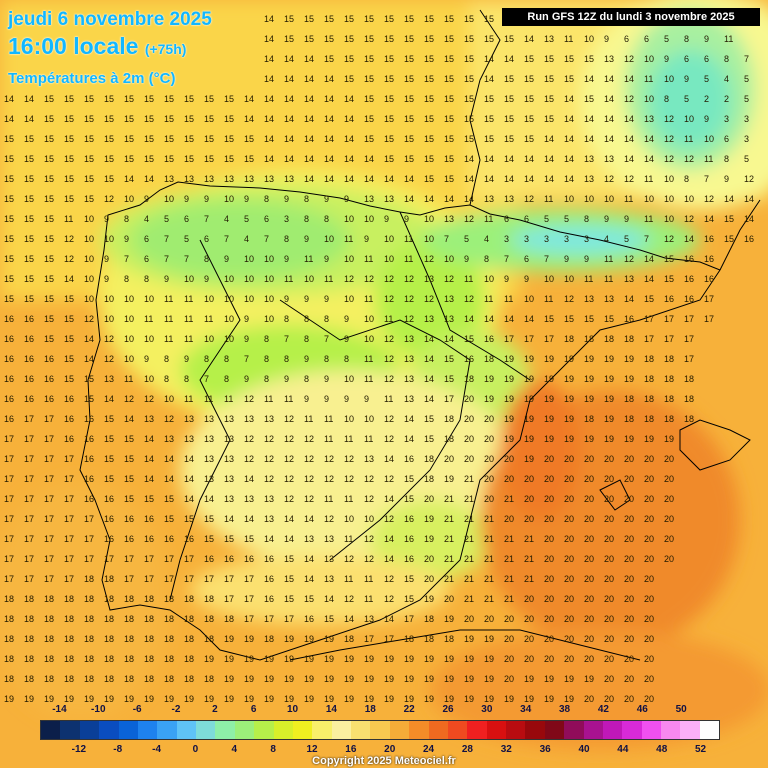  I want to click on grid-value: 3, so click(746, 139).